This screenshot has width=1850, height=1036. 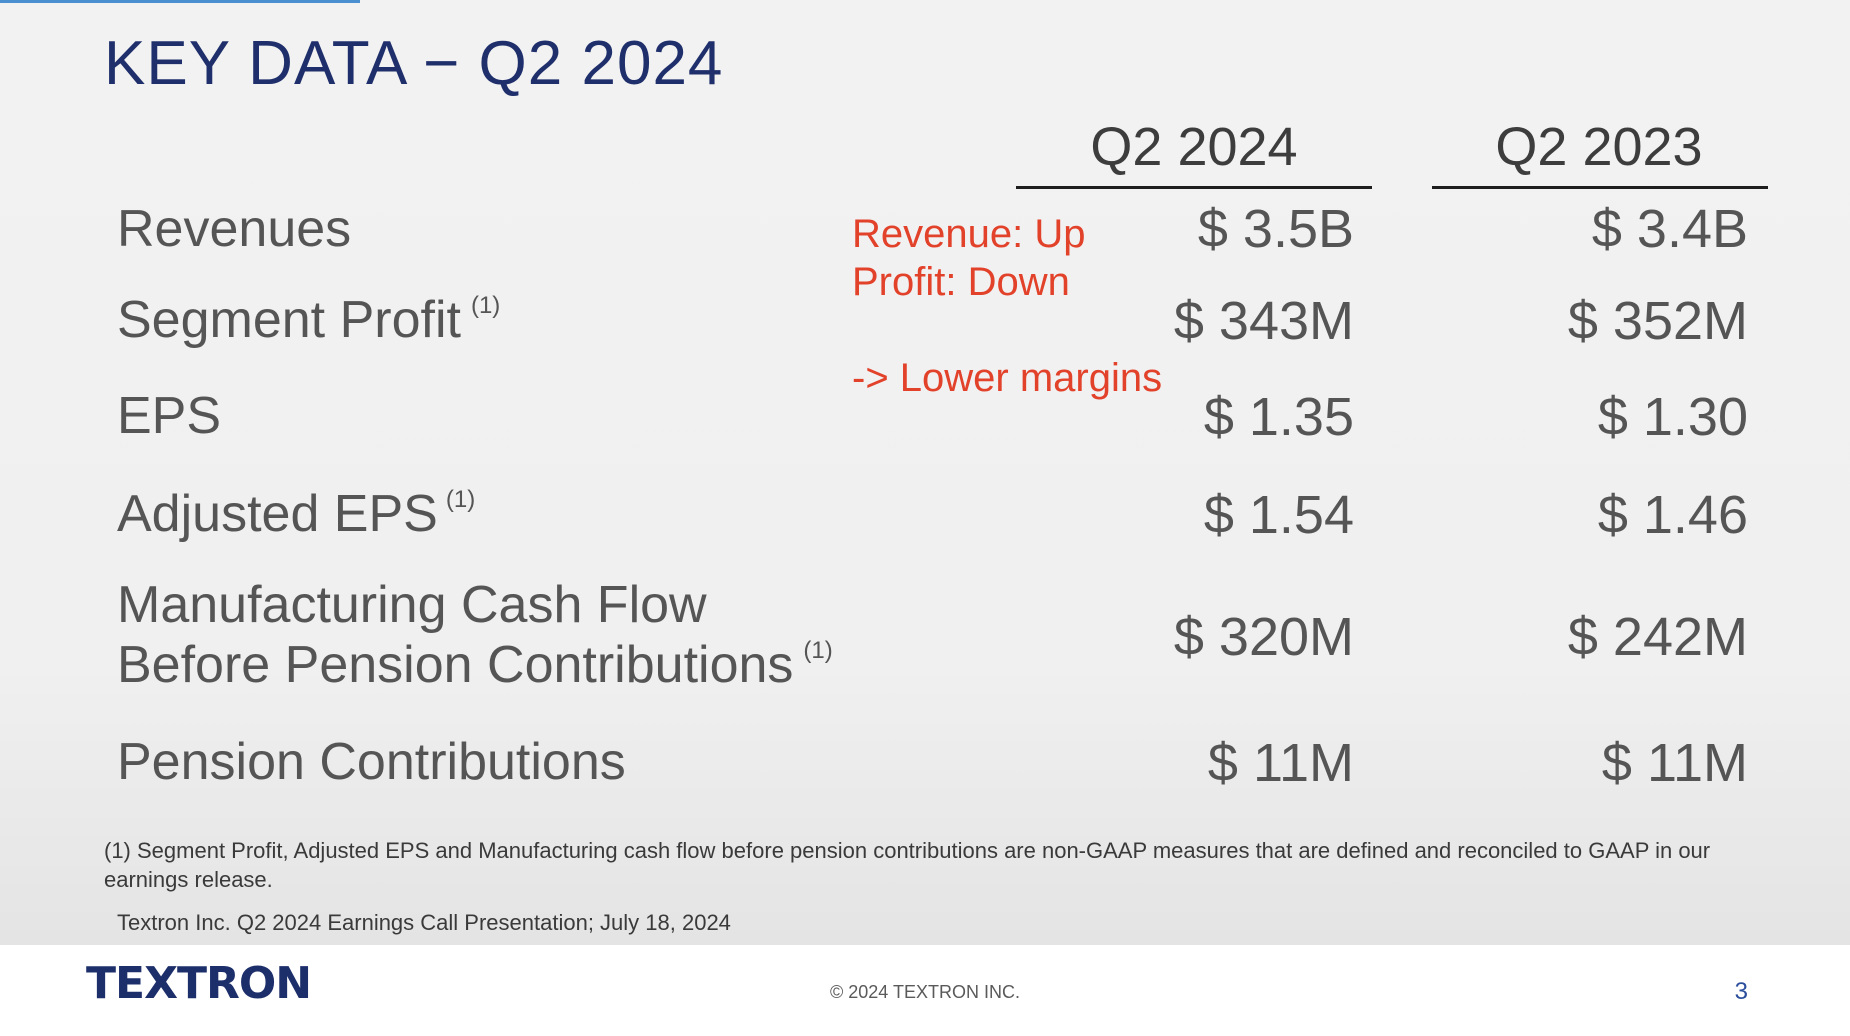 I want to click on page-title: KEY DATA − Q2 2024, so click(x=414, y=63).